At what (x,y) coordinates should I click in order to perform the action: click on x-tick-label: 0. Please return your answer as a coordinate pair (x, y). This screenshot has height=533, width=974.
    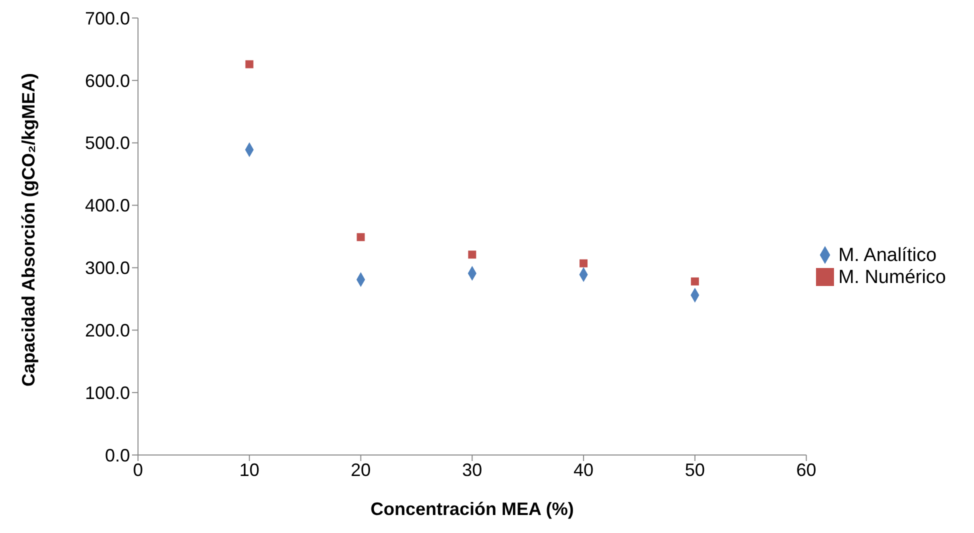
    Looking at the image, I should click on (138, 470).